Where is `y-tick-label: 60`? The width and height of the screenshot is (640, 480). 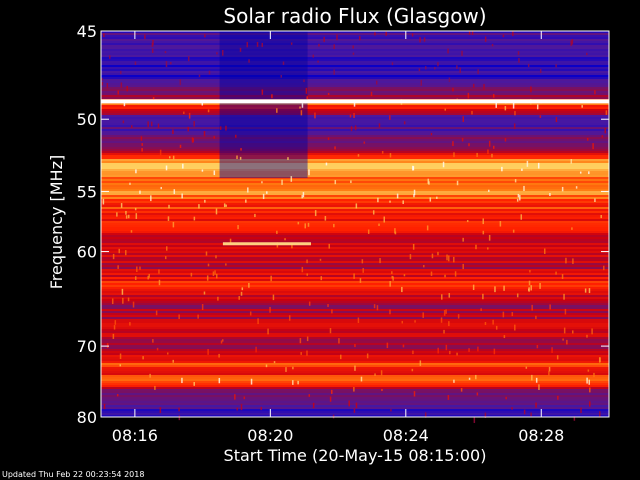 y-tick-label: 60 is located at coordinates (87, 252).